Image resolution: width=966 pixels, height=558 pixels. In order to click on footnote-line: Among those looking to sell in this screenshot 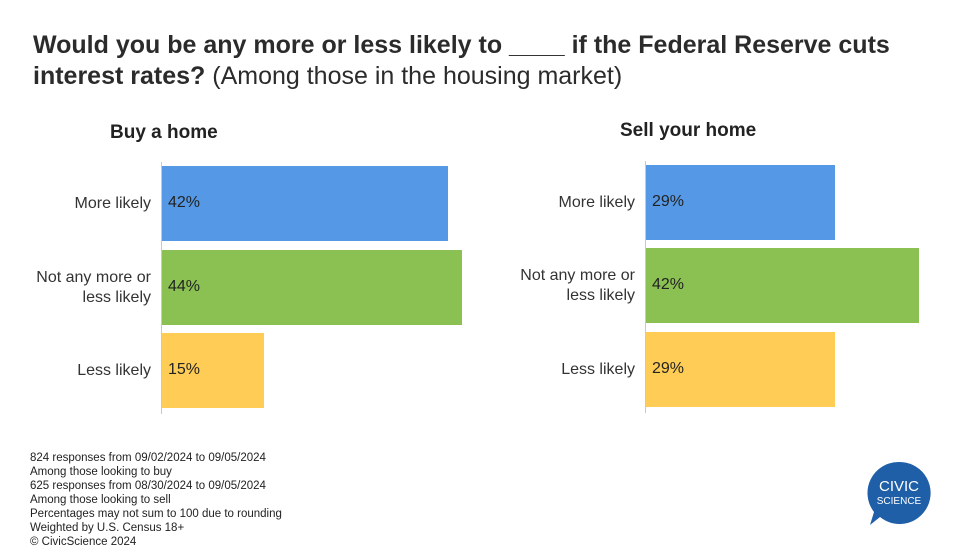, I will do `click(100, 500)`.